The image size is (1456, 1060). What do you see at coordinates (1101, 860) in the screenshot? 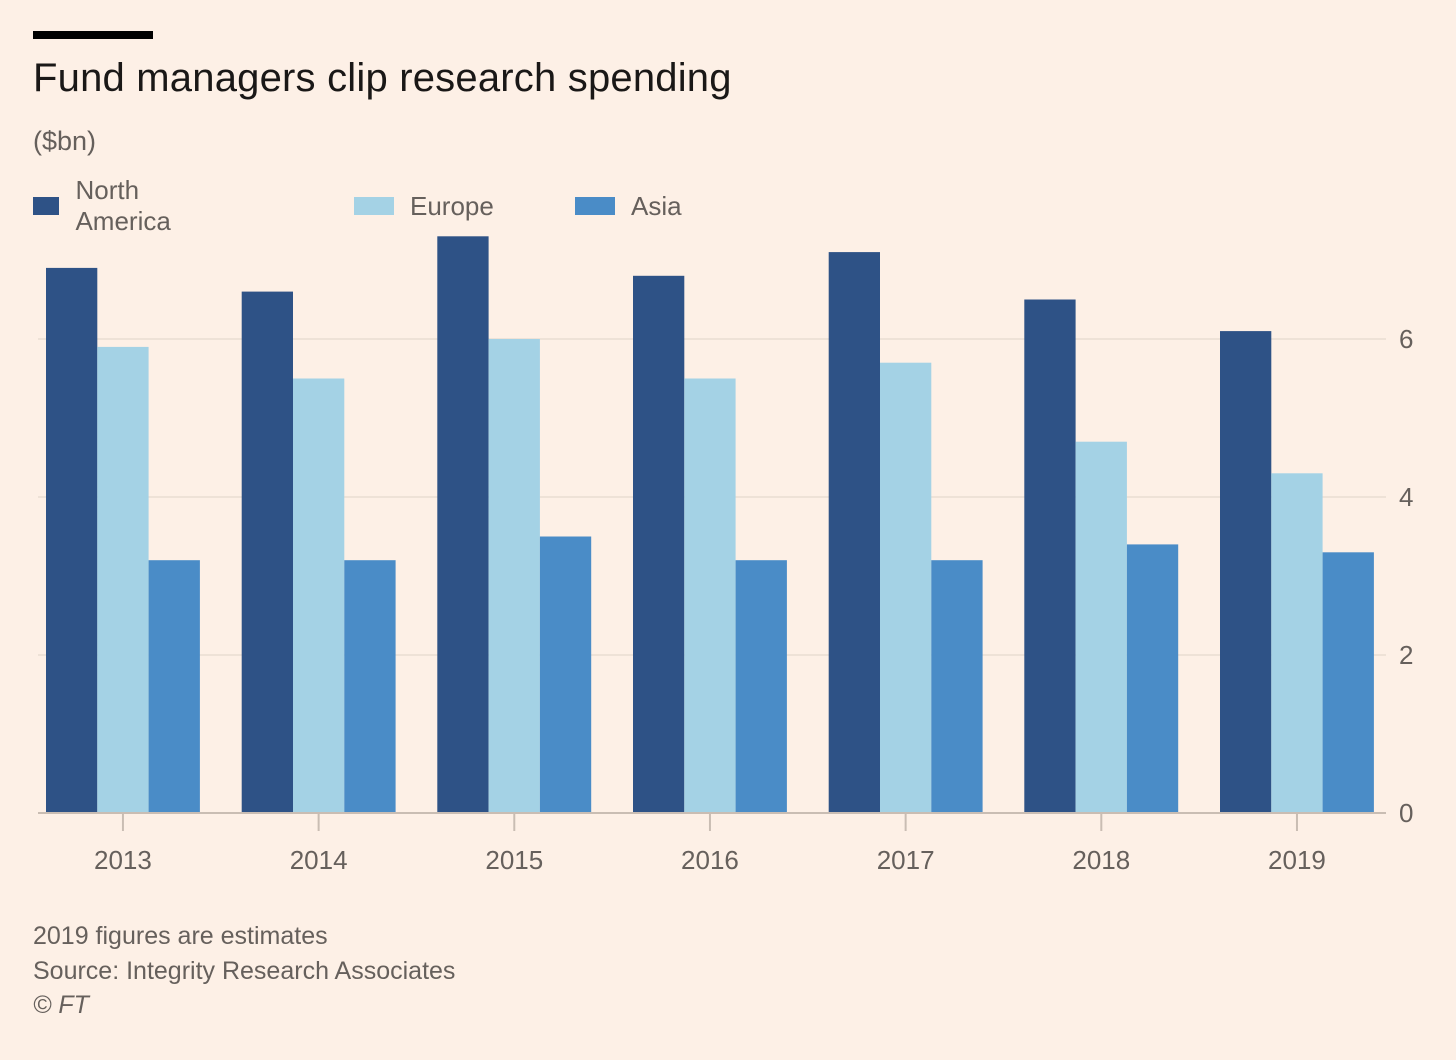
I see `x-tick-label-2018: 2018` at bounding box center [1101, 860].